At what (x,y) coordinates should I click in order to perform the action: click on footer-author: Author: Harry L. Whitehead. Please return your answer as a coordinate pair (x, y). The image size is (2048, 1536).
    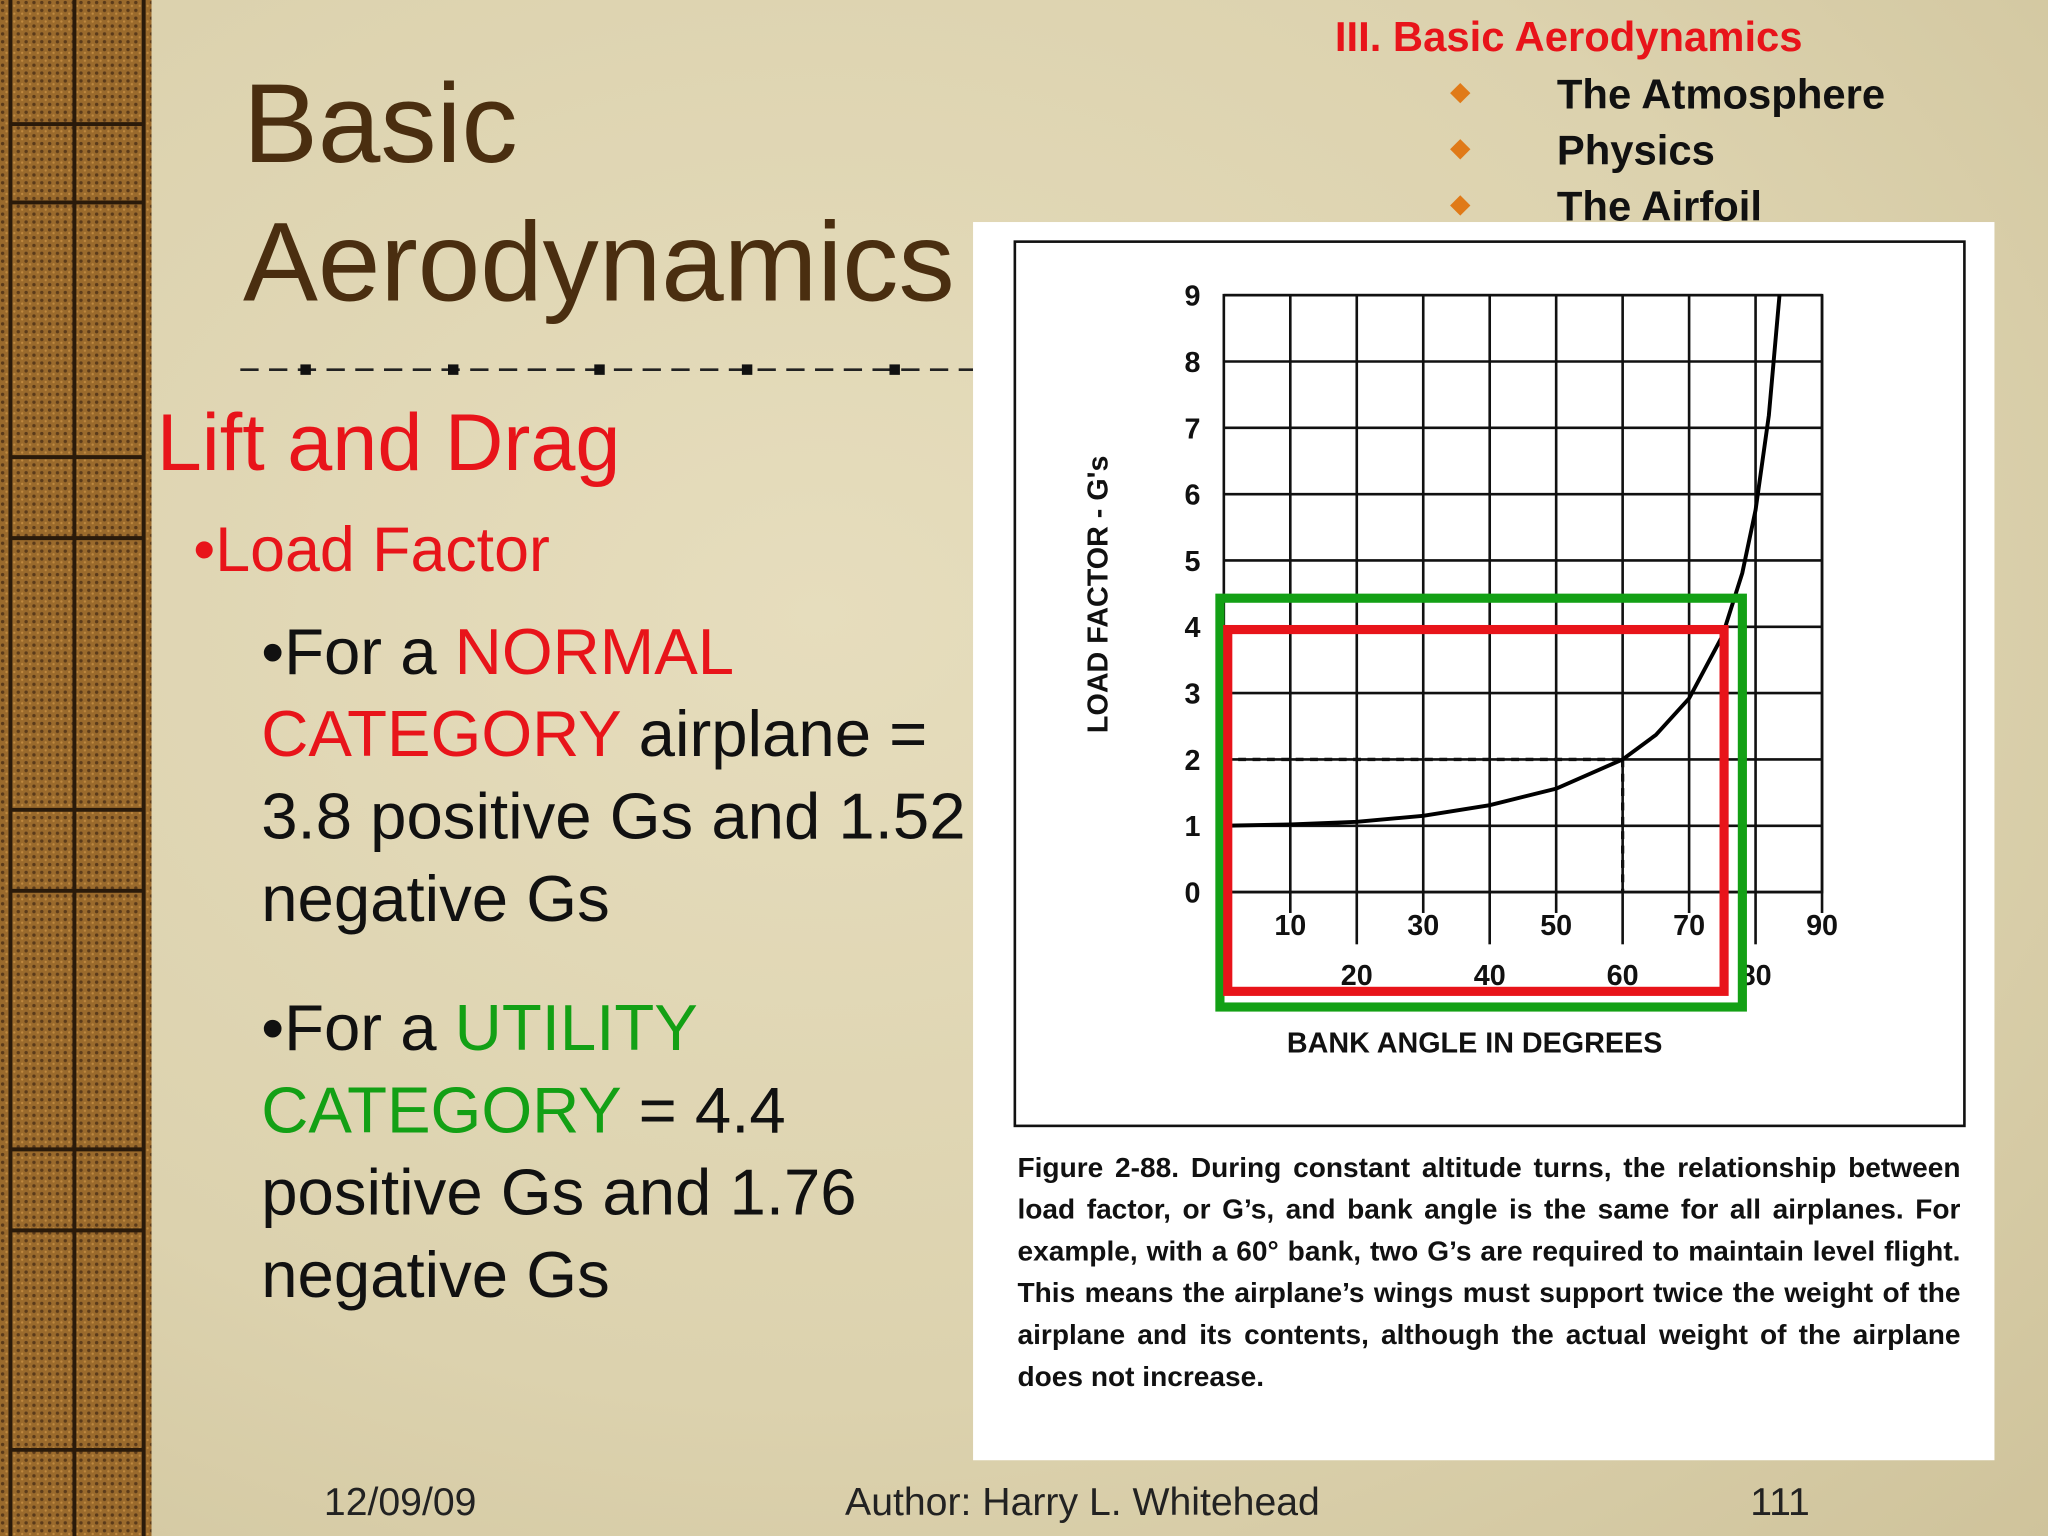
    Looking at the image, I should click on (1082, 1503).